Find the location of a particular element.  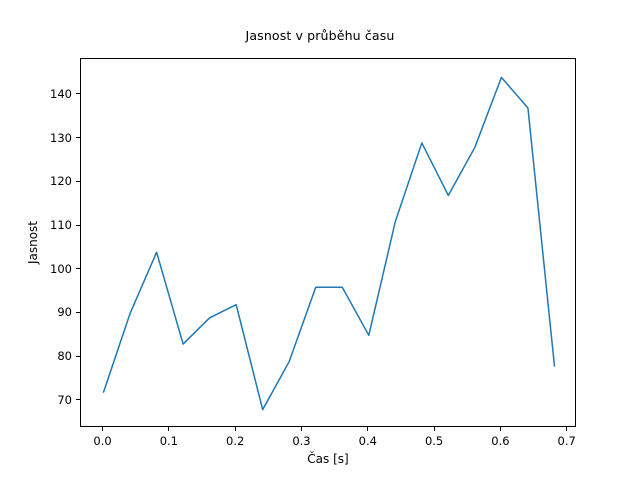

x-tick-label: 0.0 is located at coordinates (102, 441).